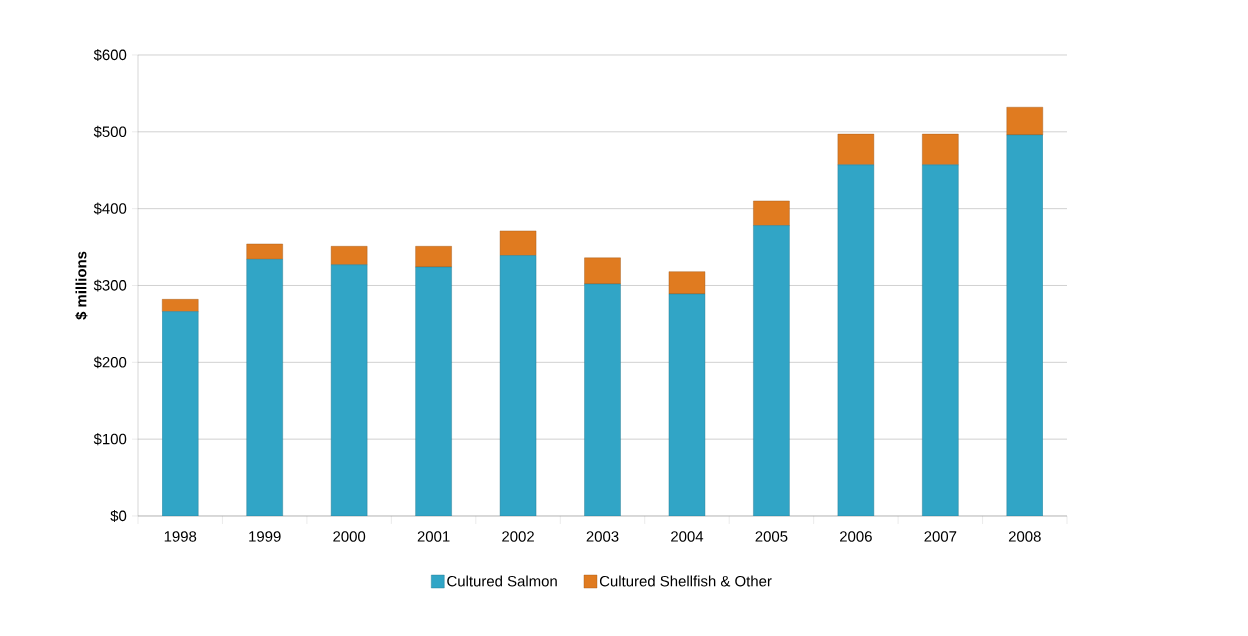 The width and height of the screenshot is (1248, 636). Describe the element at coordinates (265, 536) in the screenshot. I see `x-tick-label: 1999` at that location.